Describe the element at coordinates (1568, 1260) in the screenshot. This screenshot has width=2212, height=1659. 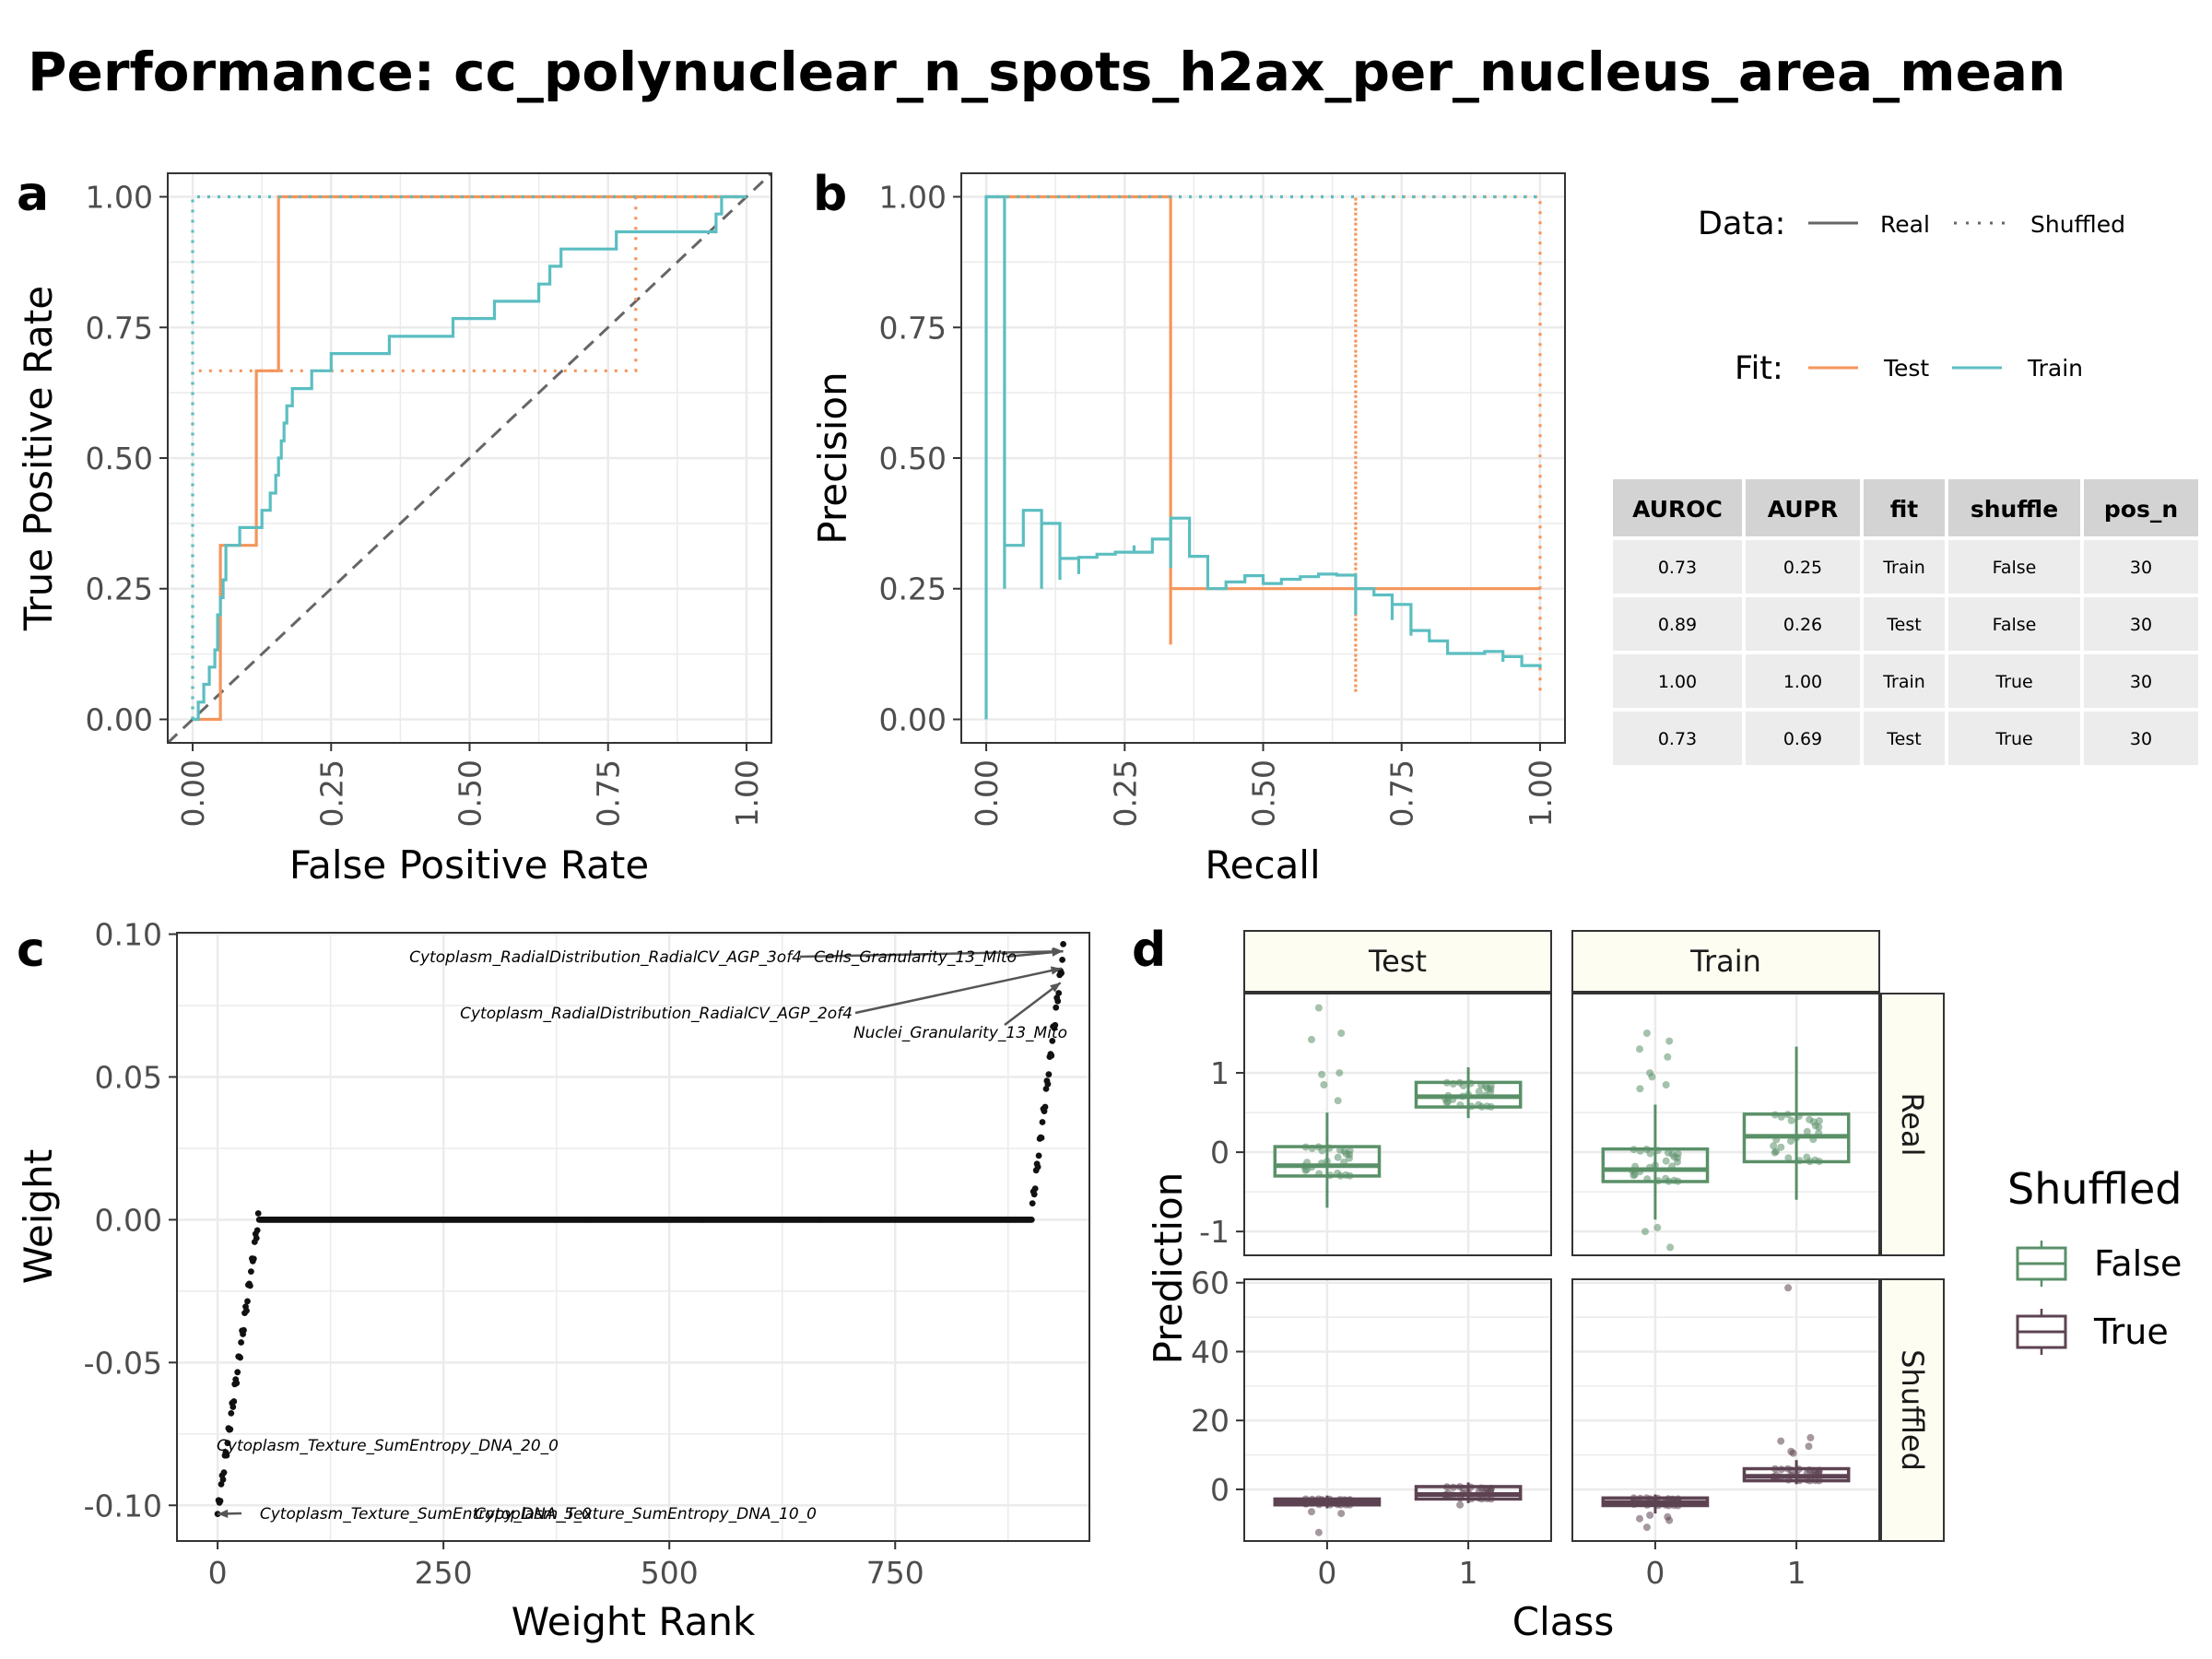
I see `prediction-facets: Test Train Real Shuffled 1 0 -1 60 40 20 0 0 1 0 1` at that location.